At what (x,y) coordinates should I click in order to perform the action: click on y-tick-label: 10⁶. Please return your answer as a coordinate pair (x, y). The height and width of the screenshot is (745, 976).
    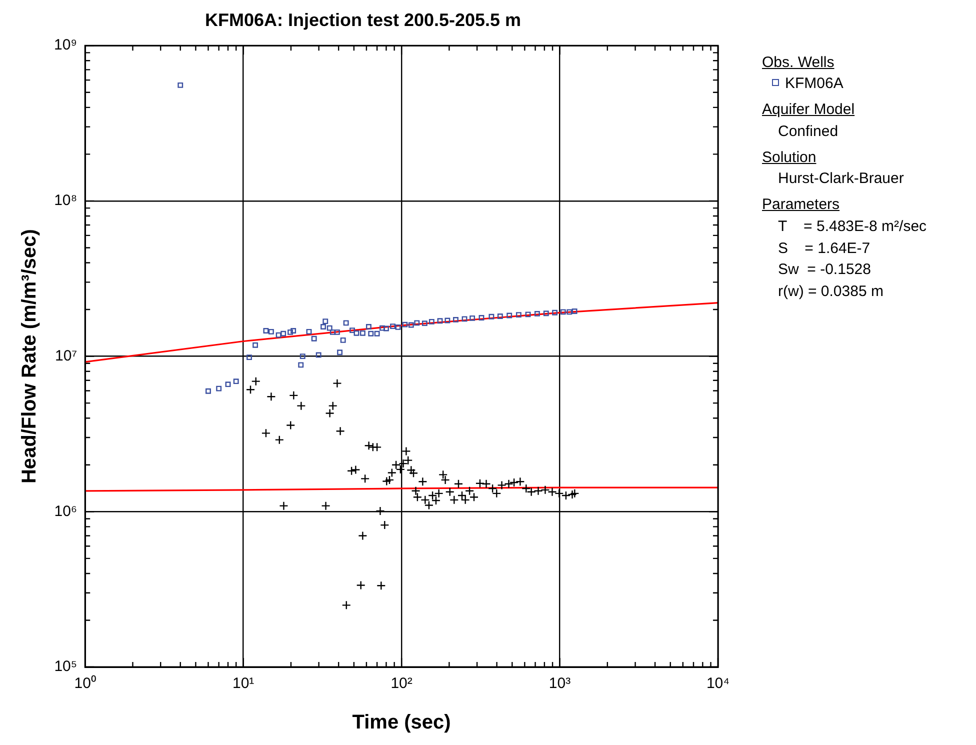
    Looking at the image, I should click on (66, 511).